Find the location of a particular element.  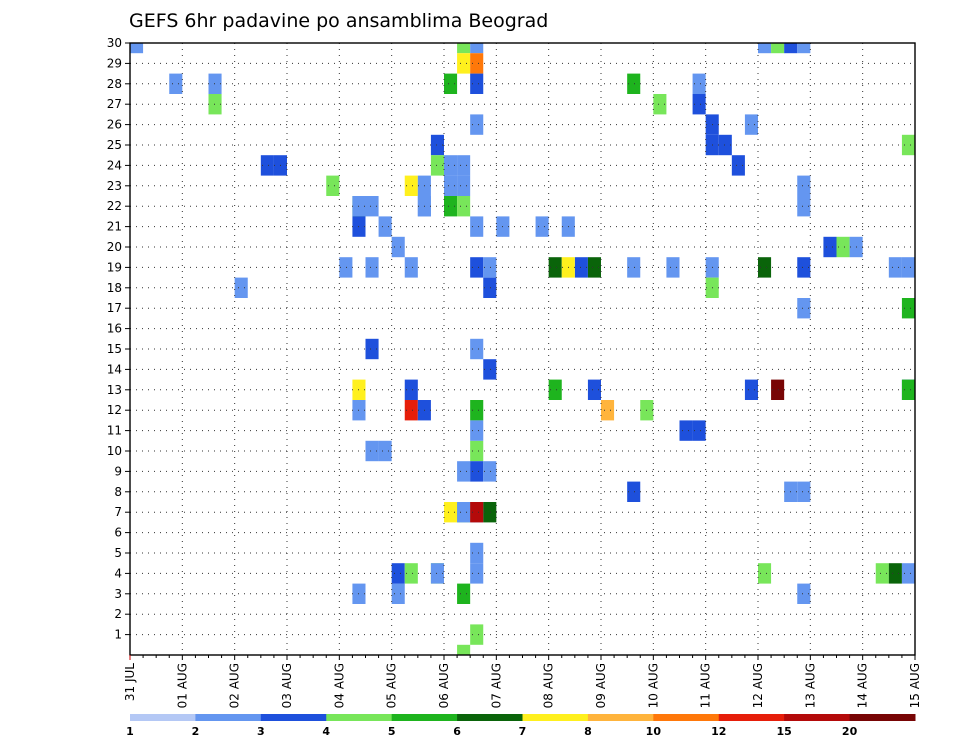

colorbar-label: 4 is located at coordinates (326, 731).